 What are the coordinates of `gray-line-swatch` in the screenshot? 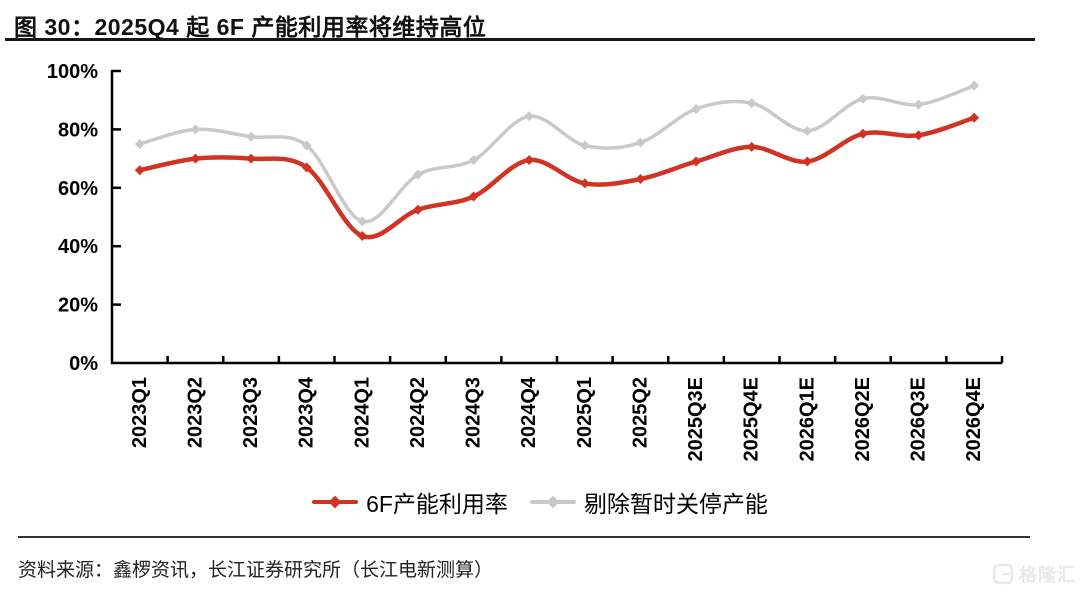 It's located at (552, 502).